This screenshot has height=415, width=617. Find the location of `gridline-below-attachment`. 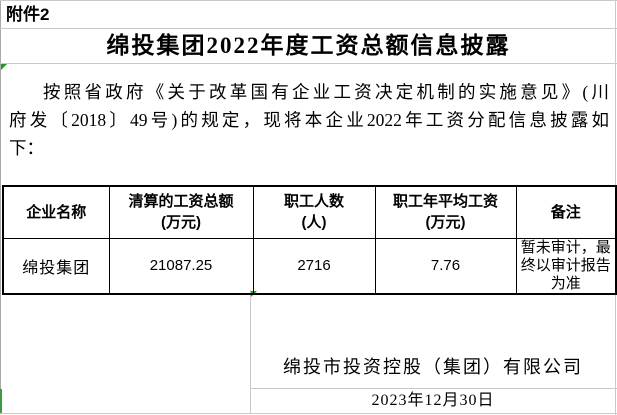

gridline-below-attachment is located at coordinates (308, 28).